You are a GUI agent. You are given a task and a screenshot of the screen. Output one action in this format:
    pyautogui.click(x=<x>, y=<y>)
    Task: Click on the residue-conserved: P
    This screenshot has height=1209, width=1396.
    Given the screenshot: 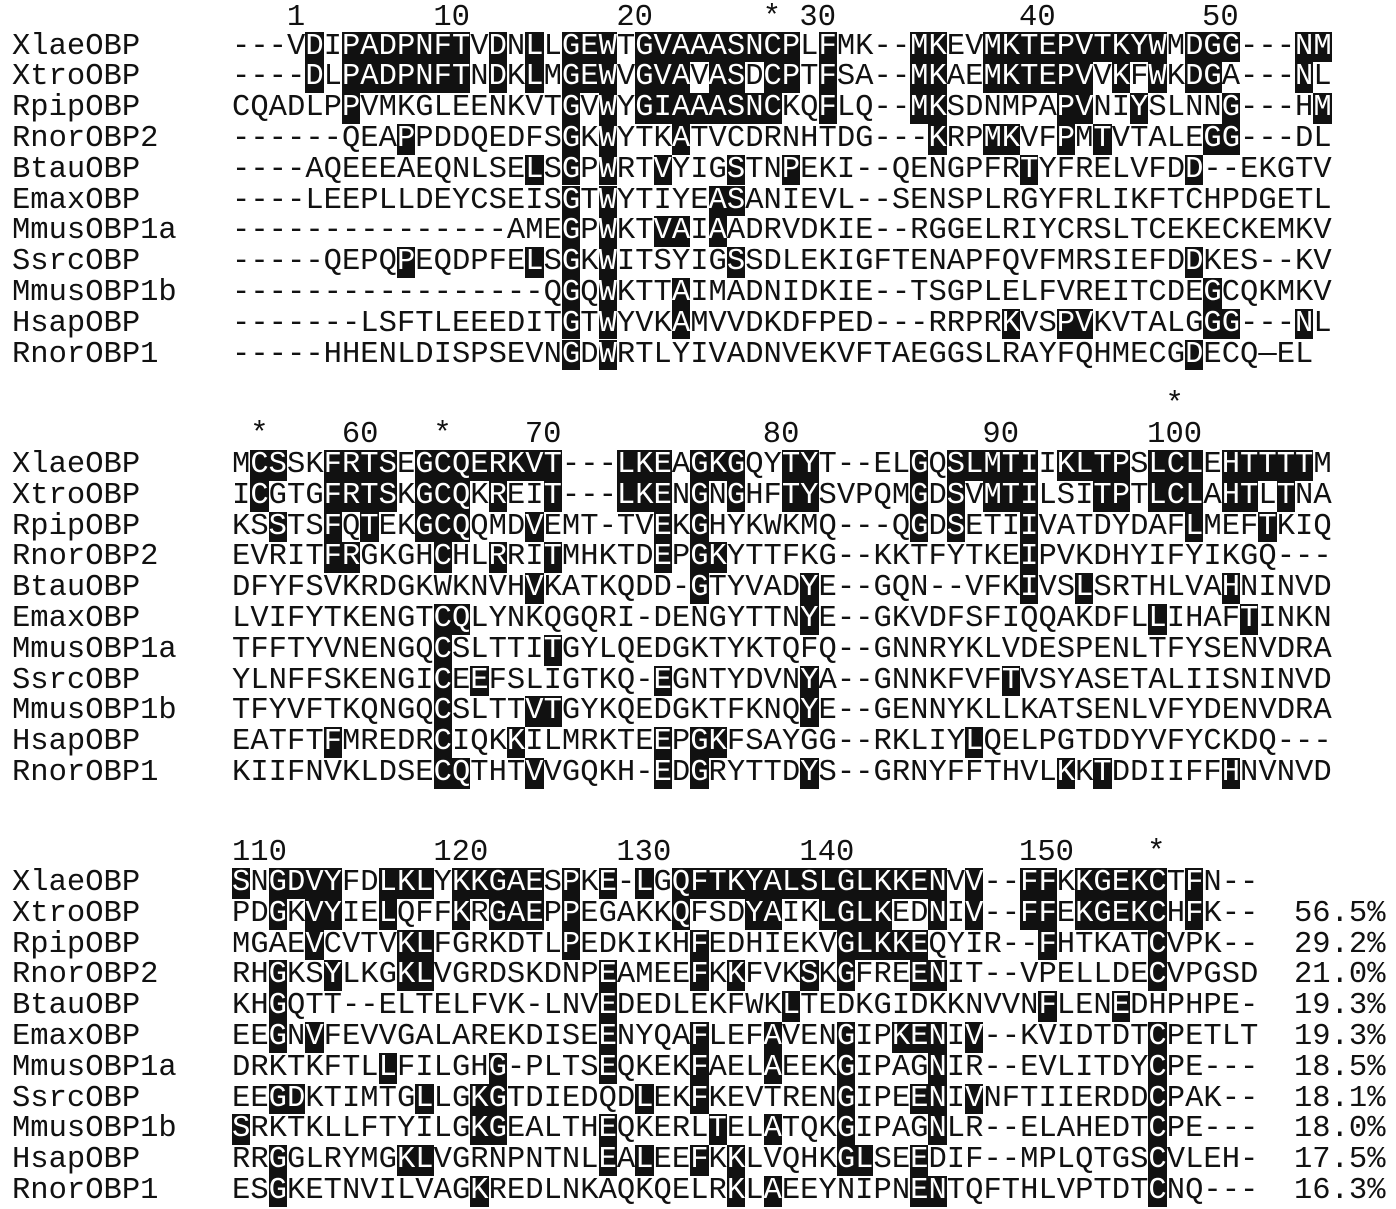 What is the action you would take?
    pyautogui.click(x=791, y=46)
    